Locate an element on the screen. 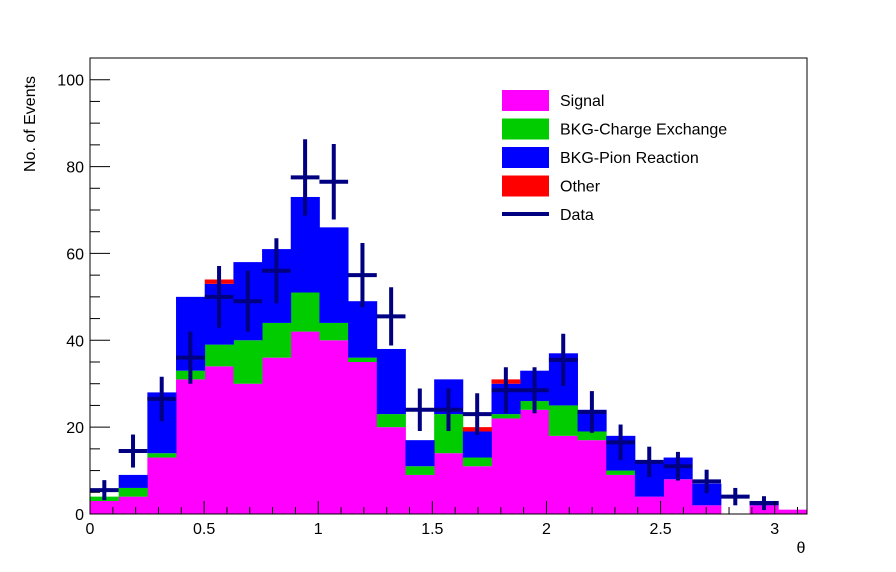  x-tick-label-0: 0 is located at coordinates (90, 529).